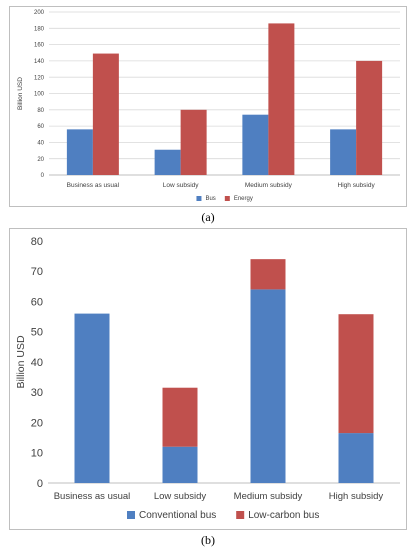 This screenshot has height=550, width=416. What do you see at coordinates (20, 93) in the screenshot?
I see `chart-a-y-axis-title: Billion USD` at bounding box center [20, 93].